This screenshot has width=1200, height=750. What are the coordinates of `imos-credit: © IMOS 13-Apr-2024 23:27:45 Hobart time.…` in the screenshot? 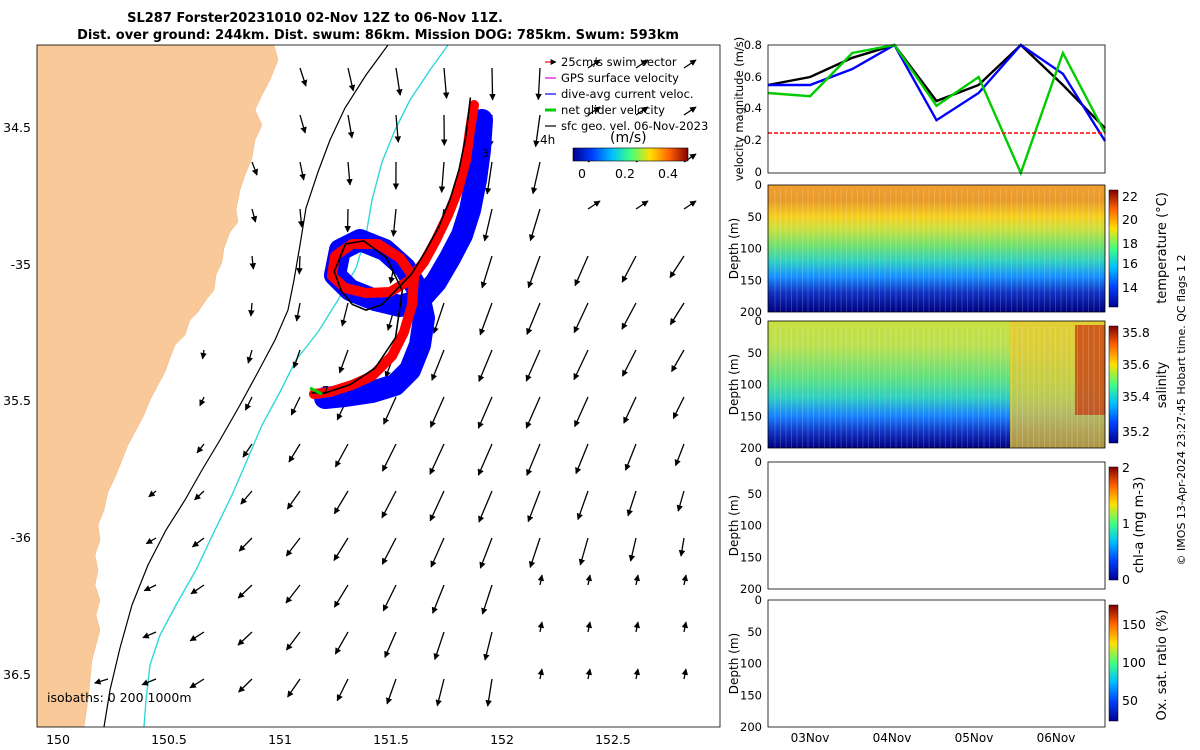 It's located at (1181, 410).